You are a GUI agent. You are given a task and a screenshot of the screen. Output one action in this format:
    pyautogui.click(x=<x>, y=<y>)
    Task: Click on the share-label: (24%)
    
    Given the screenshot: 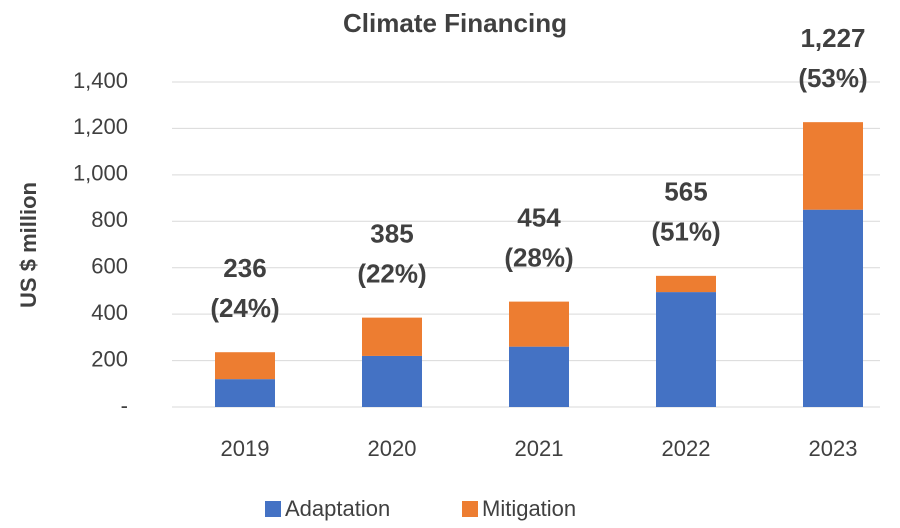 What is the action you would take?
    pyautogui.click(x=244, y=308)
    